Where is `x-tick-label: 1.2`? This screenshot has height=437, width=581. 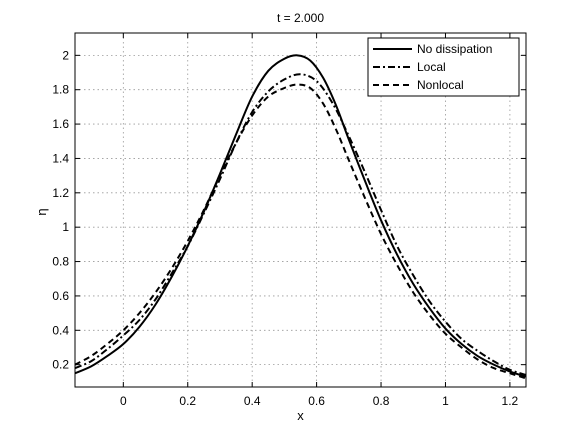 x-tick-label: 1.2 is located at coordinates (510, 401).